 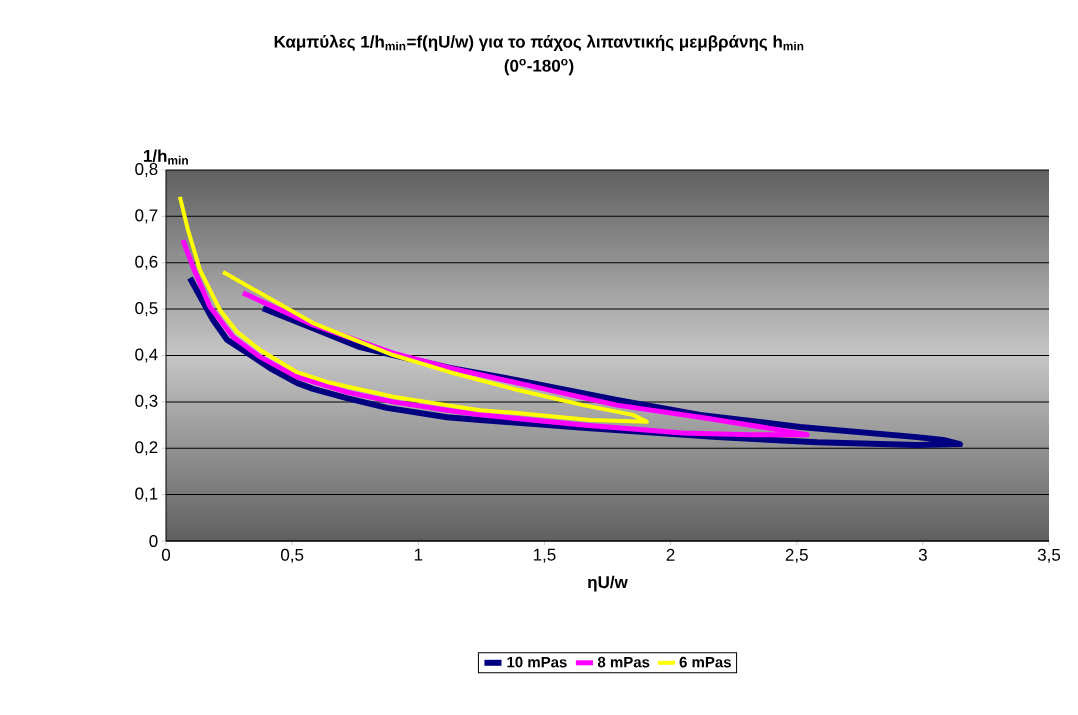 What do you see at coordinates (539, 43) in the screenshot?
I see `chart-title: Καμπύλες 1/h$_{min}$=f(ηU/w) για το πάχος λιπαντικής μεμβράνης h$_{min}$` at bounding box center [539, 43].